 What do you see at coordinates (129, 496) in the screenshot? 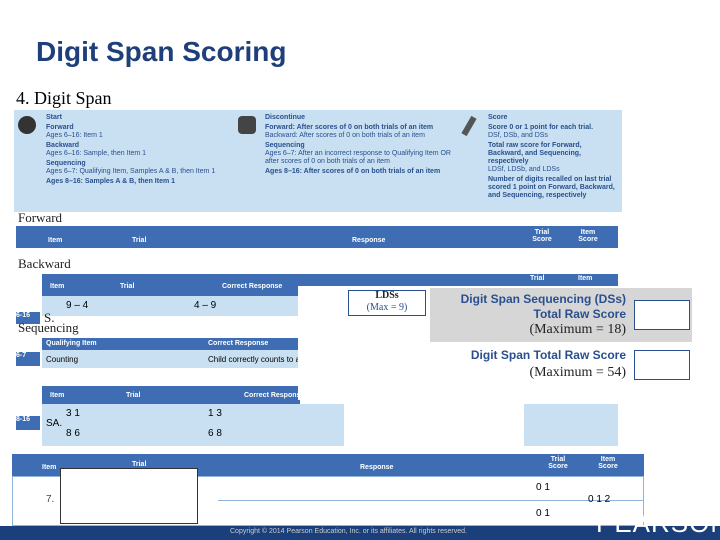
I see `blank-box` at bounding box center [129, 496].